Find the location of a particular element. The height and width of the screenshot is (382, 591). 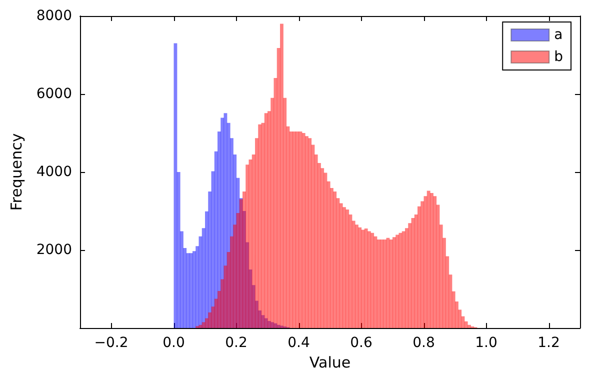

x-tick-label: 1.2 is located at coordinates (549, 343).